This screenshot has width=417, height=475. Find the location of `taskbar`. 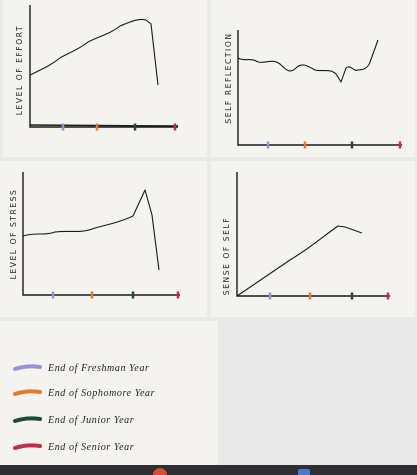

taskbar is located at coordinates (208, 470).